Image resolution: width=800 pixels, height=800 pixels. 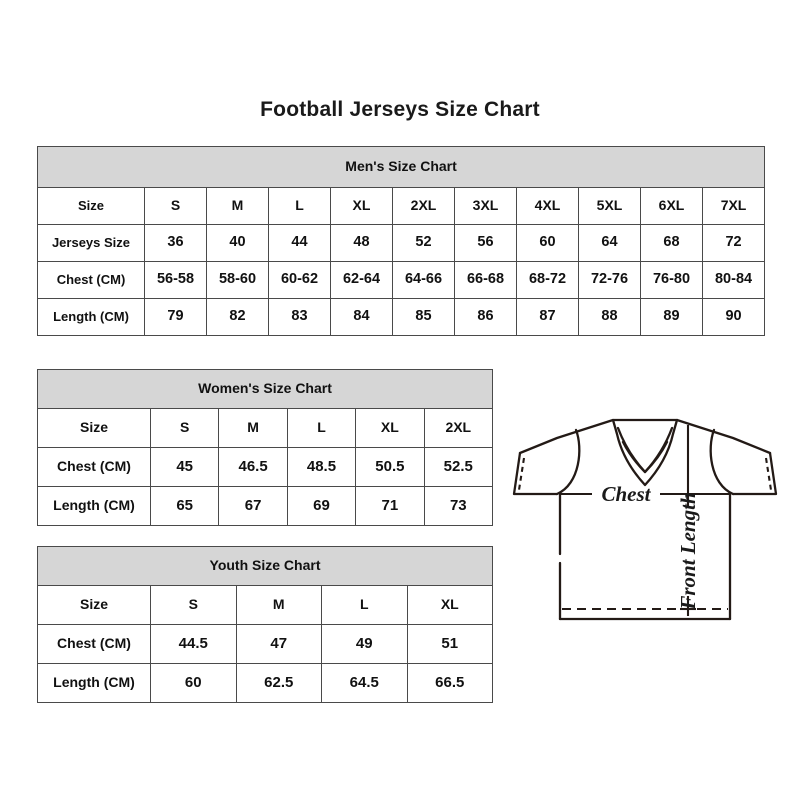 What do you see at coordinates (450, 644) in the screenshot?
I see `table-cell: 51` at bounding box center [450, 644].